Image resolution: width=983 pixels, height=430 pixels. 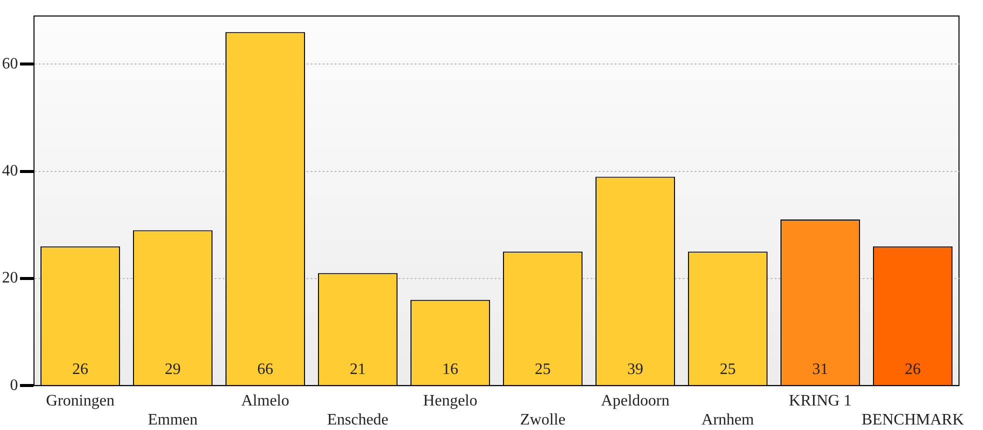 What do you see at coordinates (450, 369) in the screenshot?
I see `data-label: 16` at bounding box center [450, 369].